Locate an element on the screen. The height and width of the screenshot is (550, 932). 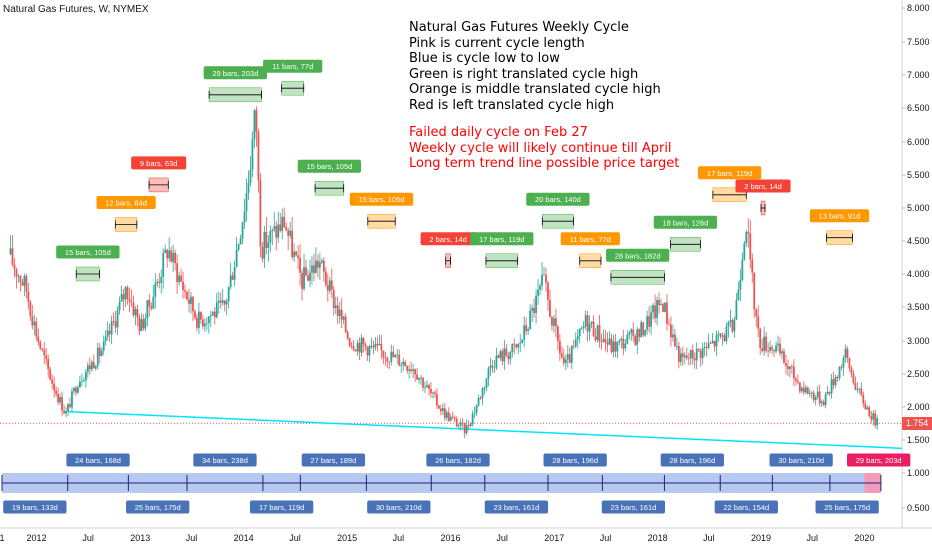
y-tick-label: 4.000 is located at coordinates (918, 274).